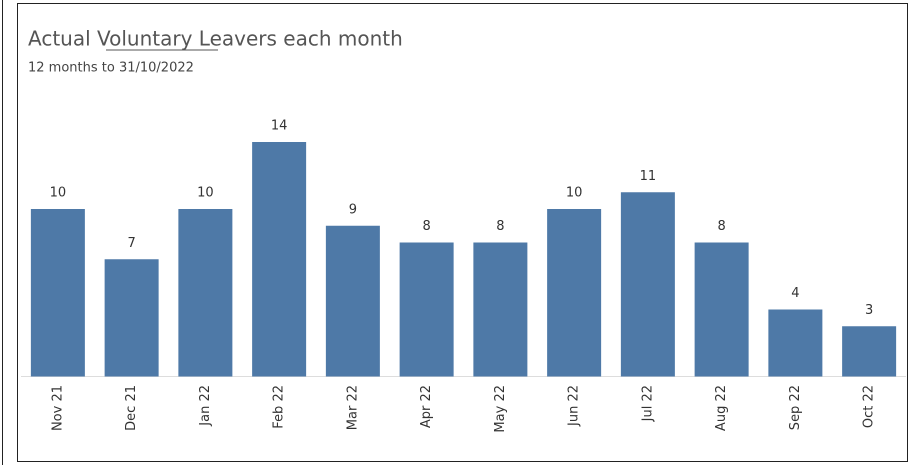 Image resolution: width=911 pixels, height=469 pixels. I want to click on x-tick-label: Jul 22, so click(647, 403).